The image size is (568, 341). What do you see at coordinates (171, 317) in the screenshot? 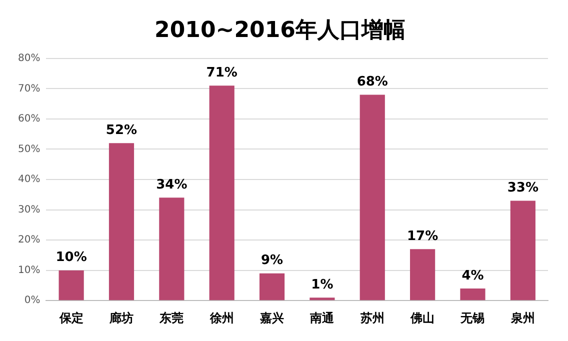
I see `x-tick-label: 东莞` at bounding box center [171, 317].